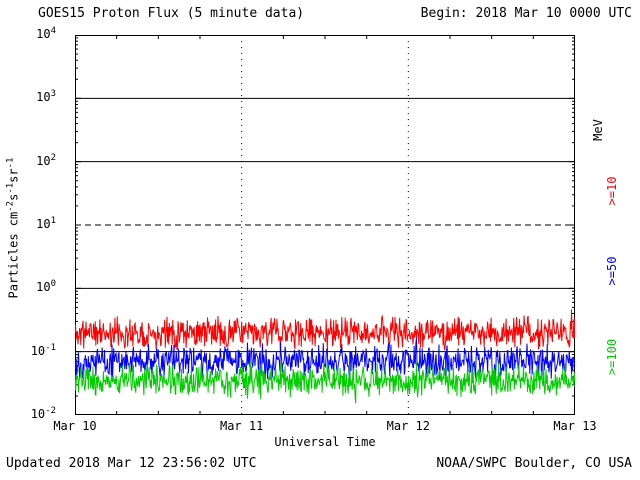  I want to click on x-tick-label: Mar 10, so click(75, 426).